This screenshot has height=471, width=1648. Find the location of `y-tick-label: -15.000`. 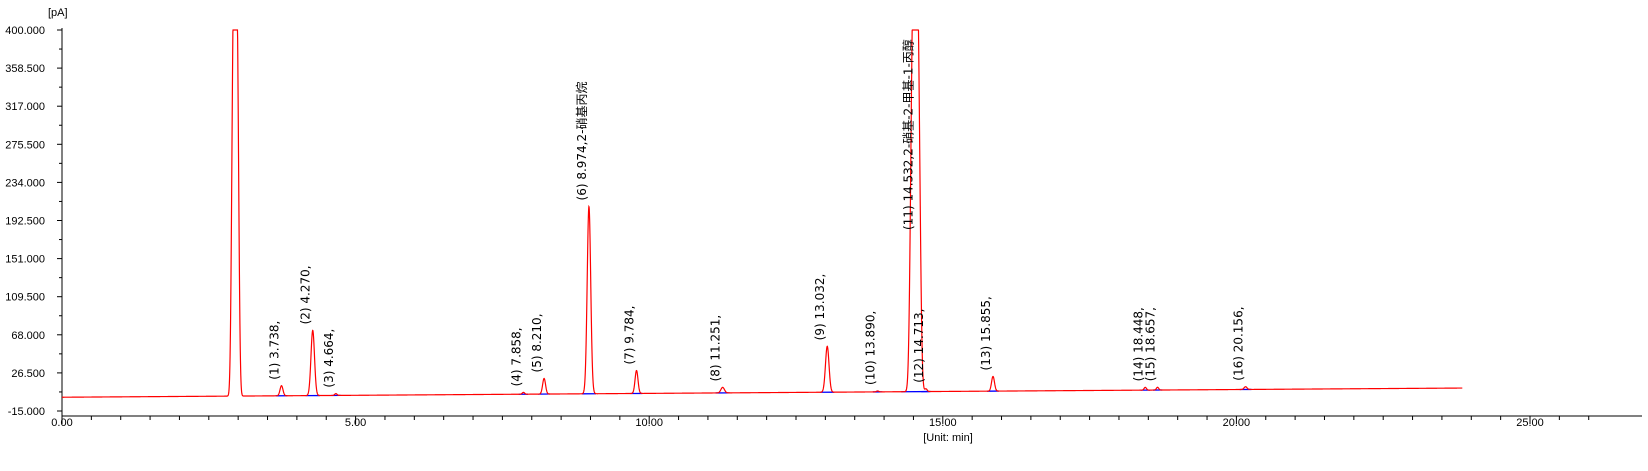

y-tick-label: -15.000 is located at coordinates (26, 412).